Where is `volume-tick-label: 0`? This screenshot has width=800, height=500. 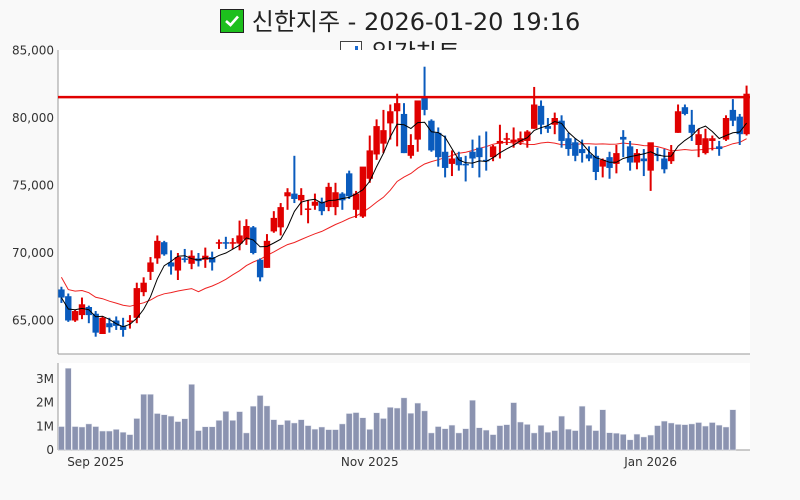
volume-tick-label: 0 is located at coordinates (50, 450).